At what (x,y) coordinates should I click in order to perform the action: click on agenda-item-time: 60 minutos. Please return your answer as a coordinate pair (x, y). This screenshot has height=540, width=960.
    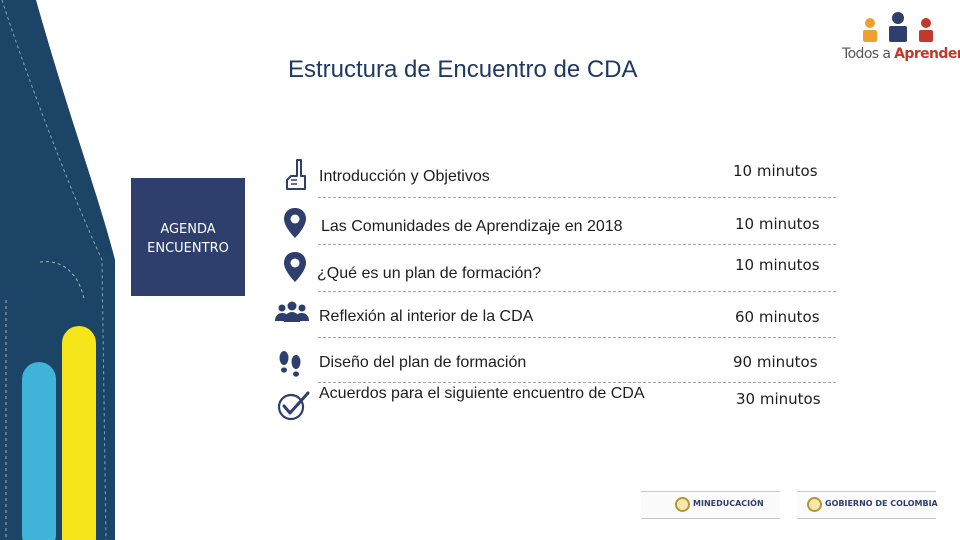
    Looking at the image, I should click on (777, 317).